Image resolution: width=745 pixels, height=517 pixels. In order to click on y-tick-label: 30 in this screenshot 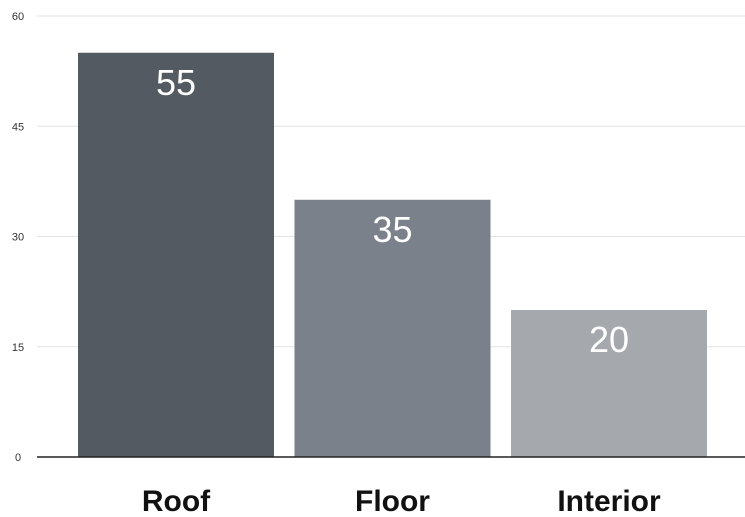, I will do `click(18, 238)`.